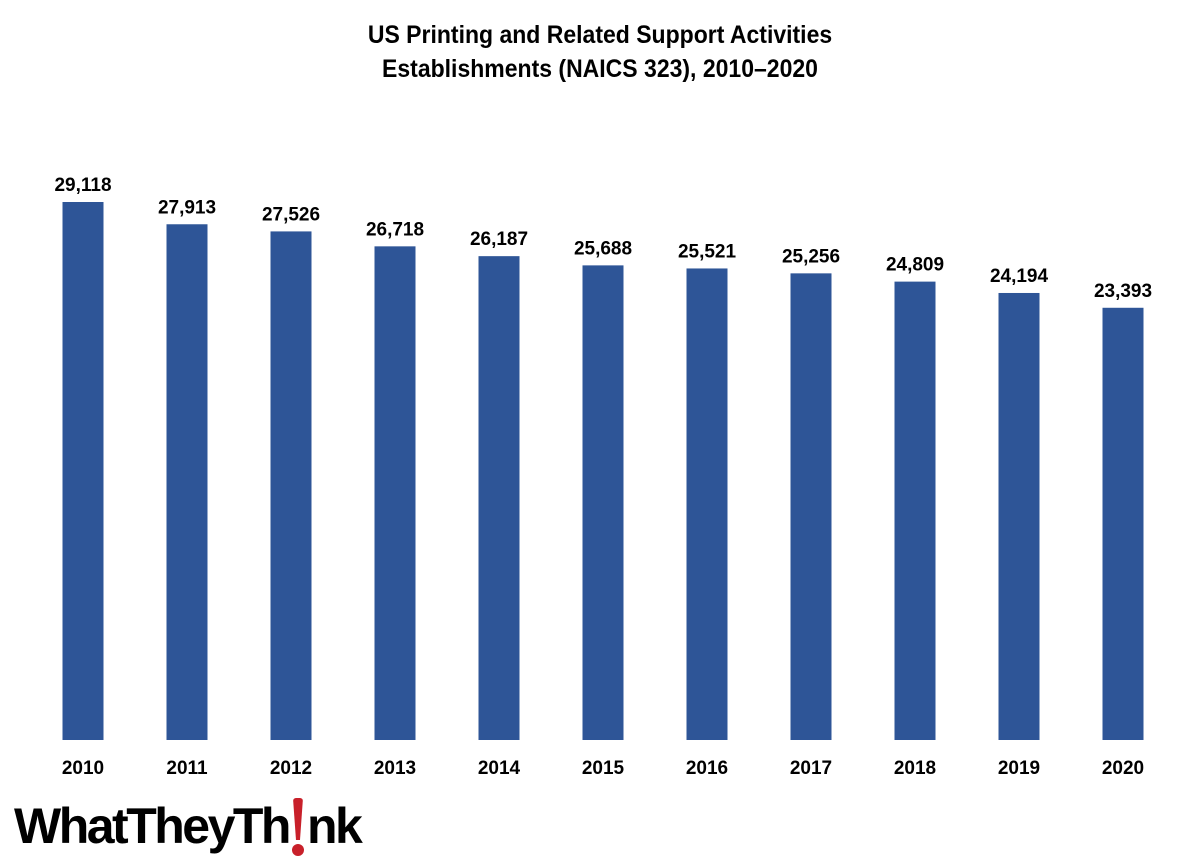 This screenshot has height=868, width=1200. I want to click on chart-title-line-2: Establishments (NAICS 323), 2010–2020, so click(600, 69).